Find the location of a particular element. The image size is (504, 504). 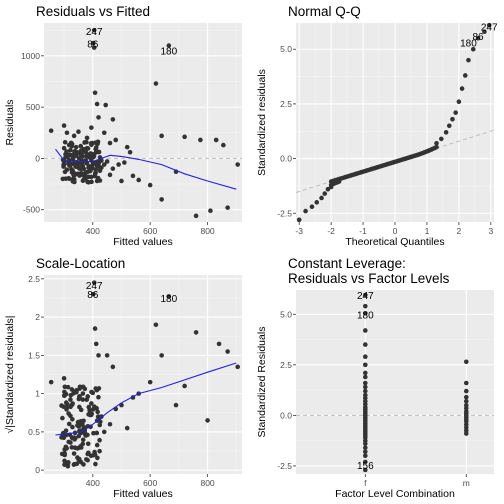

x-tick-label: m is located at coordinates (466, 483).